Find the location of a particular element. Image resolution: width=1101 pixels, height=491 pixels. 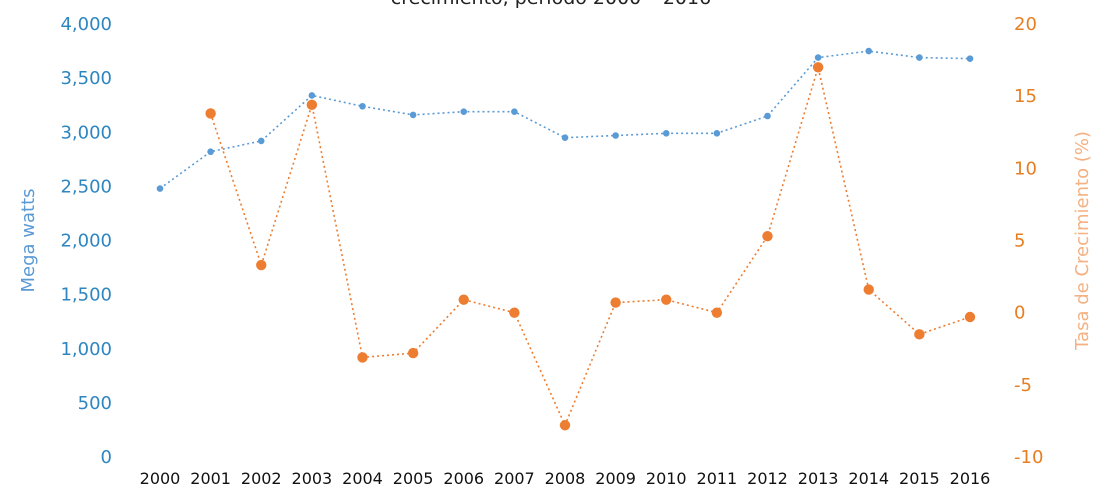

y-tick-left-label: 1,500 is located at coordinates (86, 295).